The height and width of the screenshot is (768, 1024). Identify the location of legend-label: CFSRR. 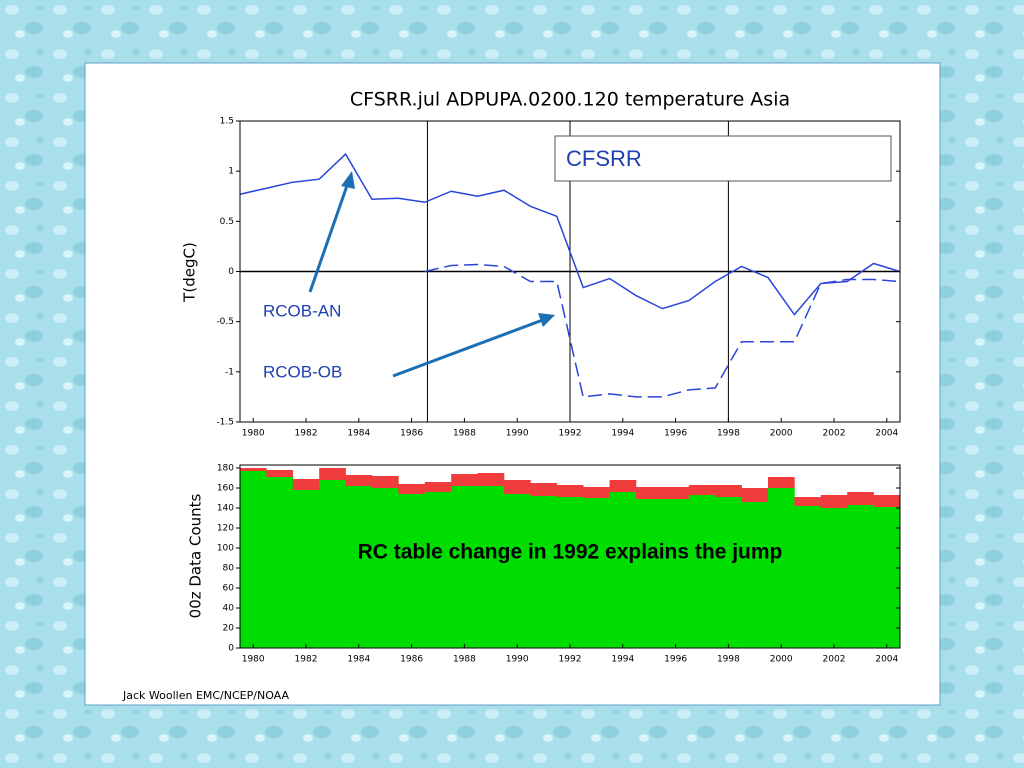
(604, 158).